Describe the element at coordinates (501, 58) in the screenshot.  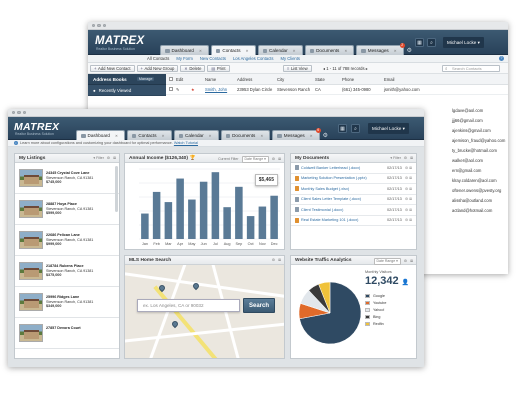
I see `help-icon: ?` at that location.